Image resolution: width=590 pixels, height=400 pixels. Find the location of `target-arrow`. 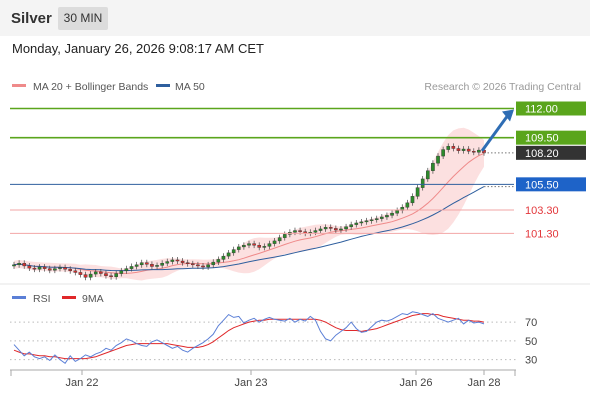

target-arrow is located at coordinates (494, 133).